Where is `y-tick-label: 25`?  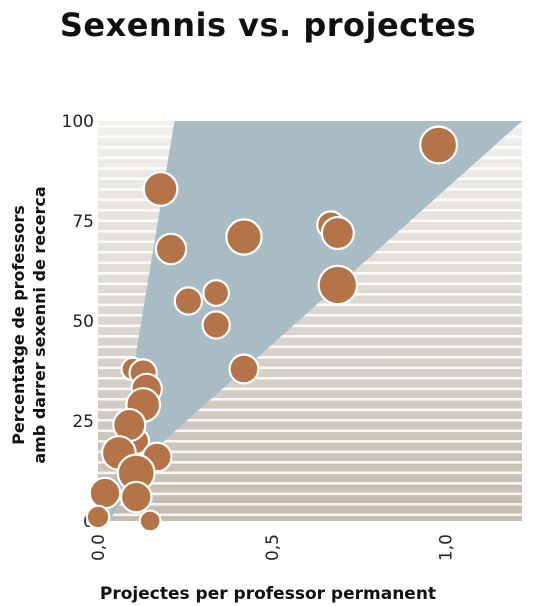
y-tick-label: 25 is located at coordinates (83, 422).